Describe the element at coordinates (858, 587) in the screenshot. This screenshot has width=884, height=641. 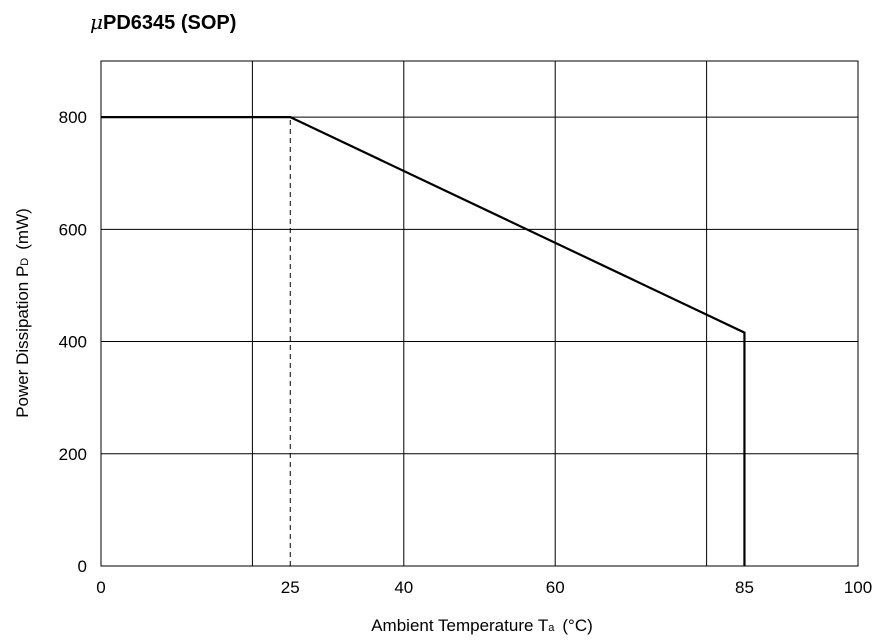
I see `x-tick-label-5: 100` at that location.